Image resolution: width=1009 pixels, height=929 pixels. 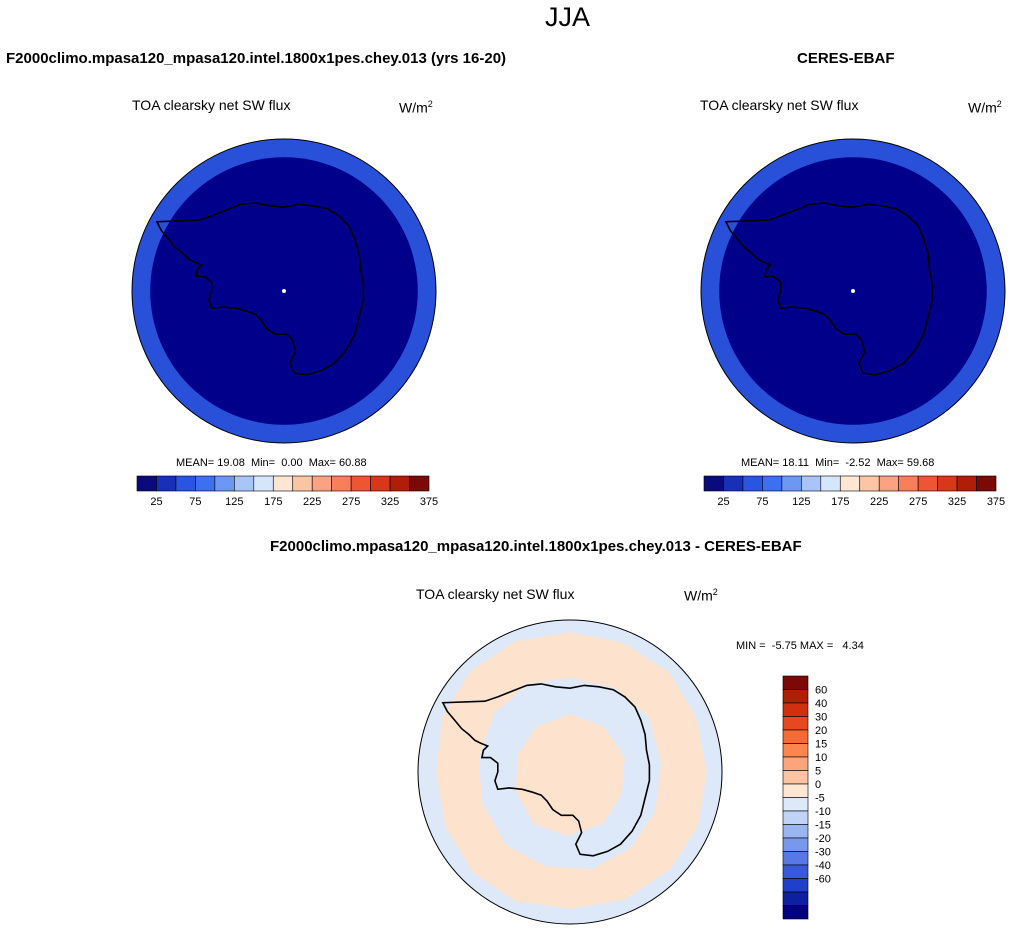 What do you see at coordinates (821, 745) in the screenshot?
I see `colorbar-tick-label: 15` at bounding box center [821, 745].